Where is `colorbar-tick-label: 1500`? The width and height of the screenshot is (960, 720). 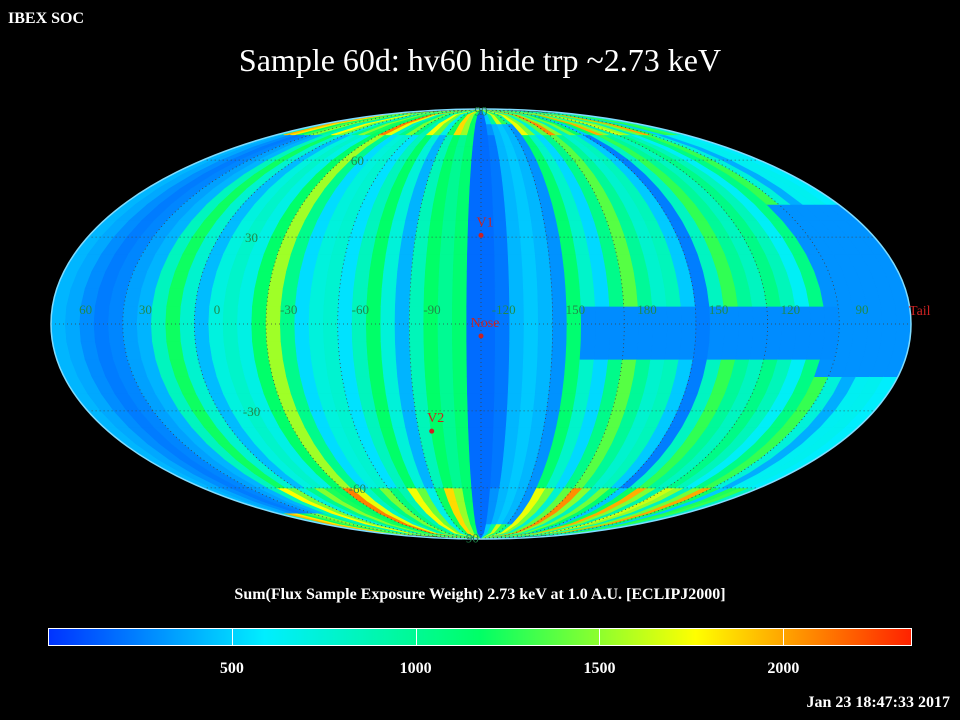 colorbar-tick-label: 1500 is located at coordinates (599, 668).